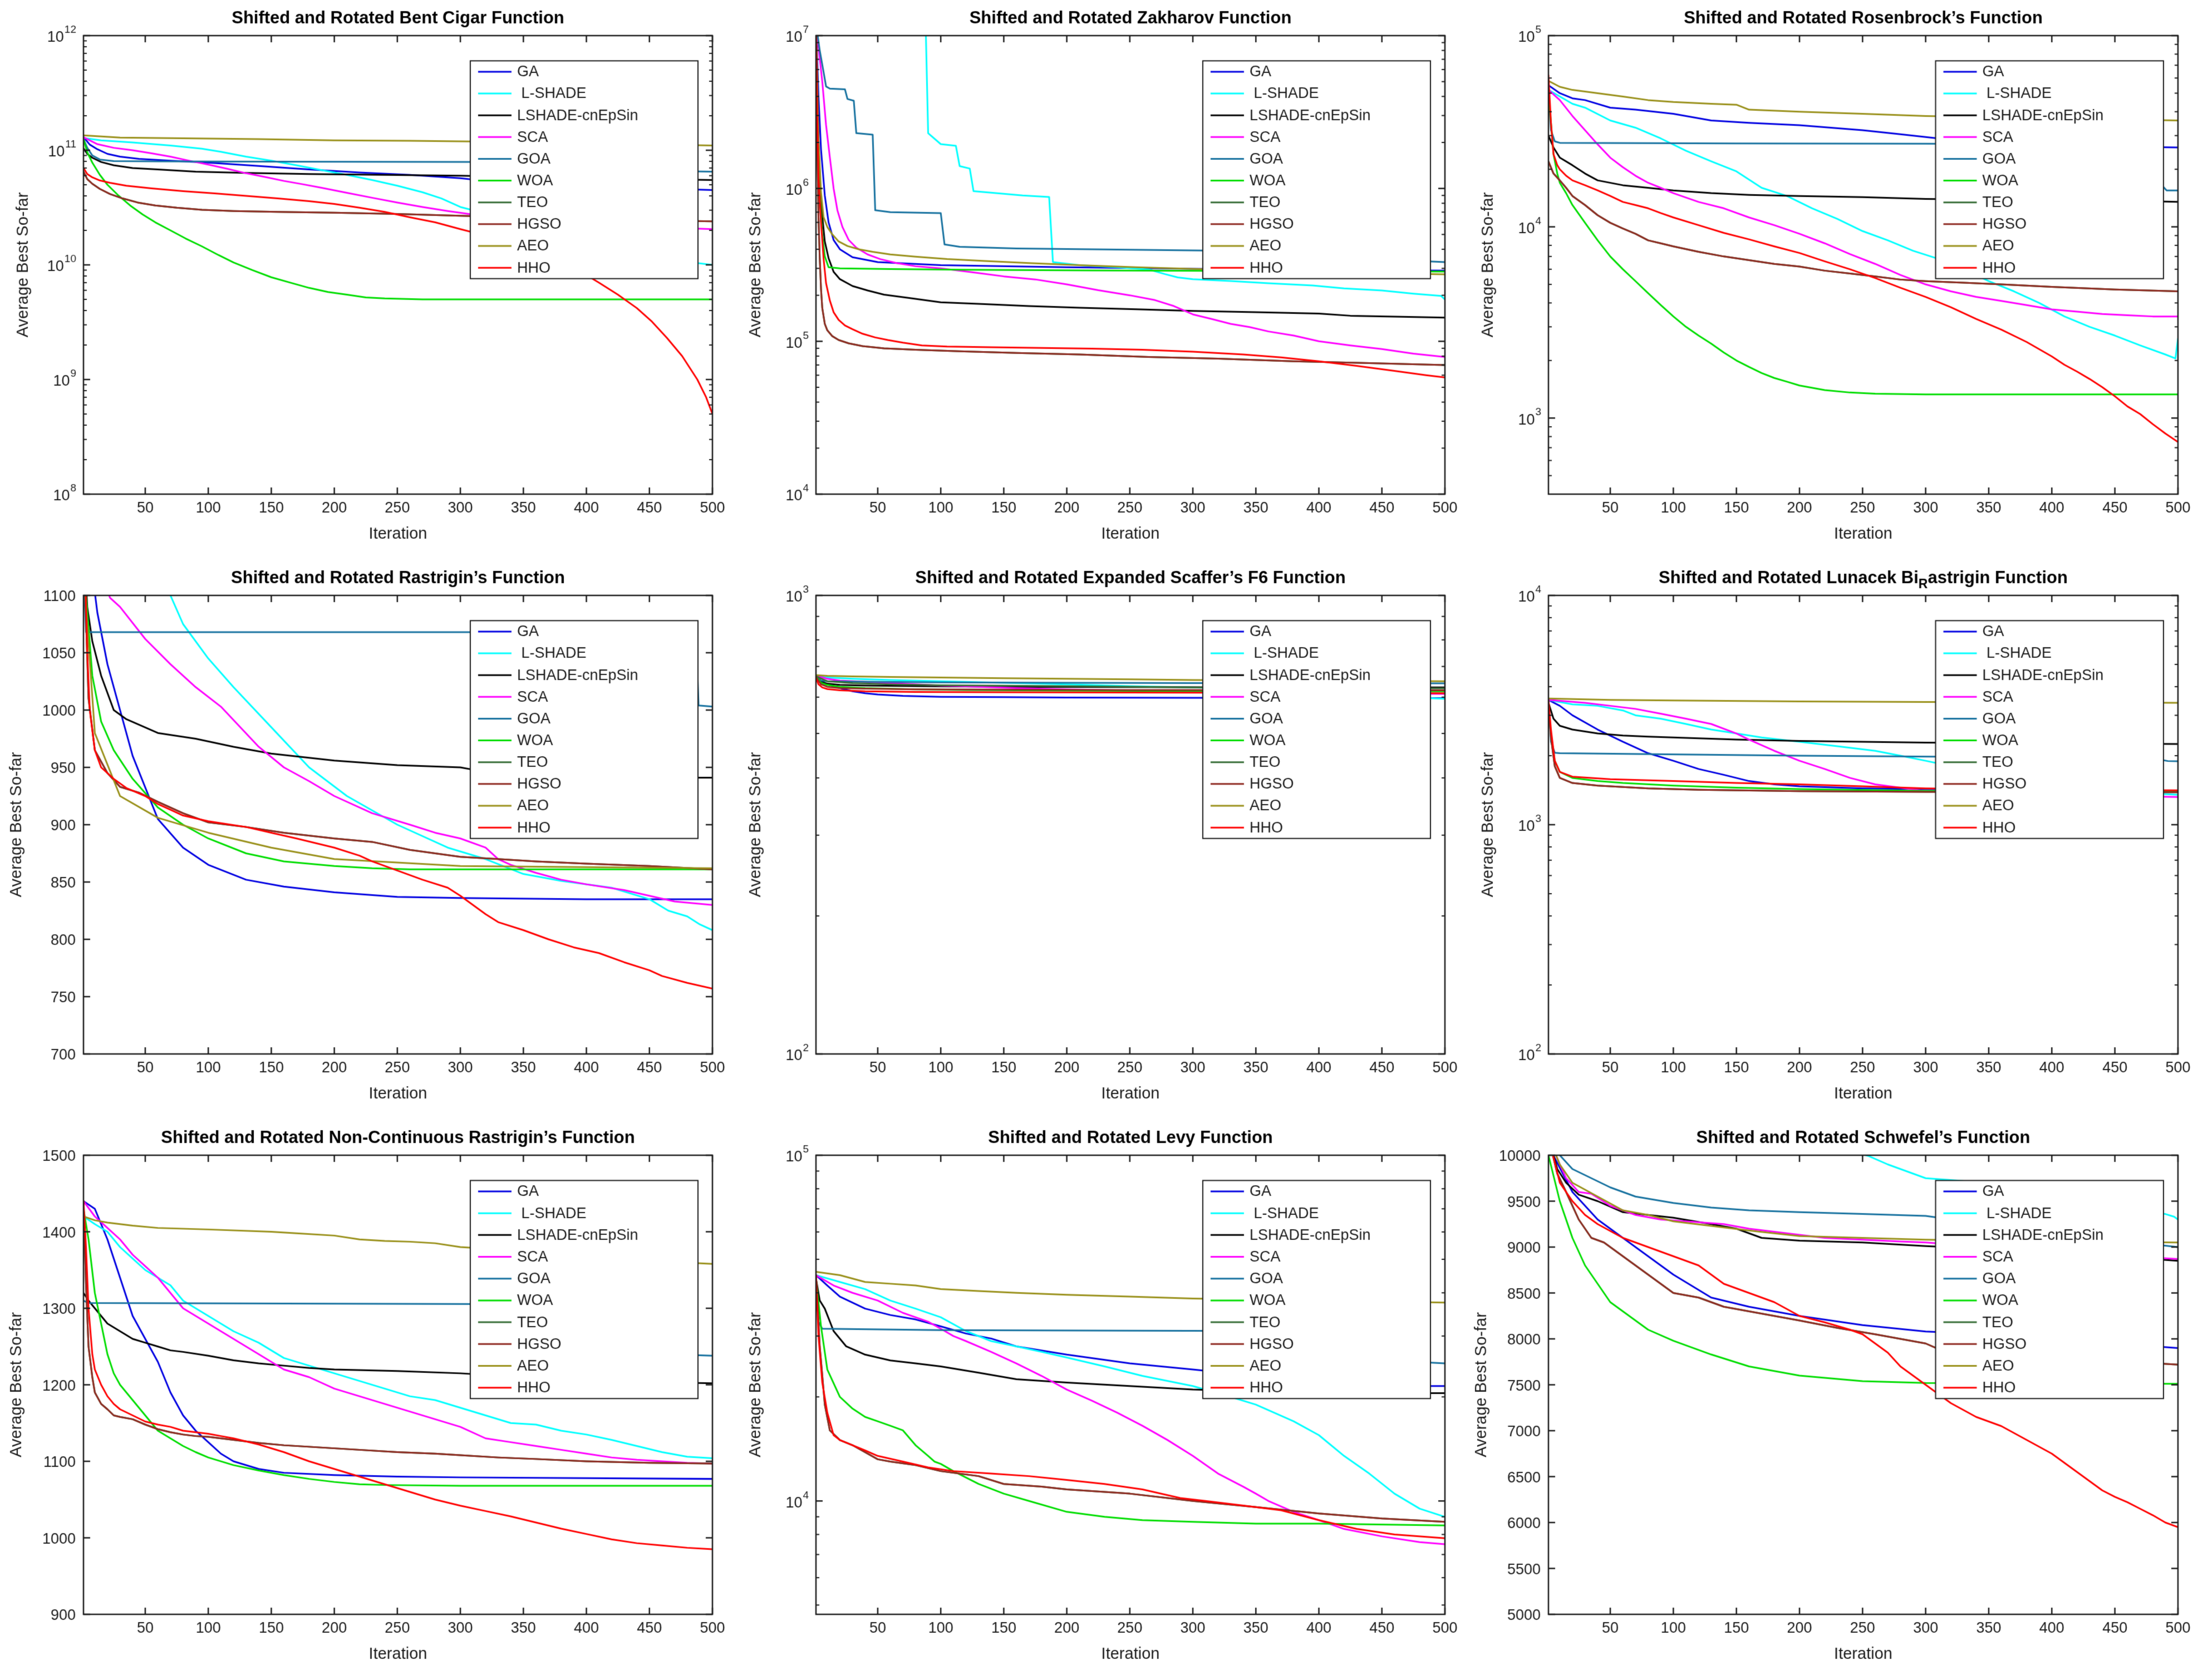  Describe the element at coordinates (1098, 840) in the screenshot. I see `chart-expanded-scaffer-f6` at that location.